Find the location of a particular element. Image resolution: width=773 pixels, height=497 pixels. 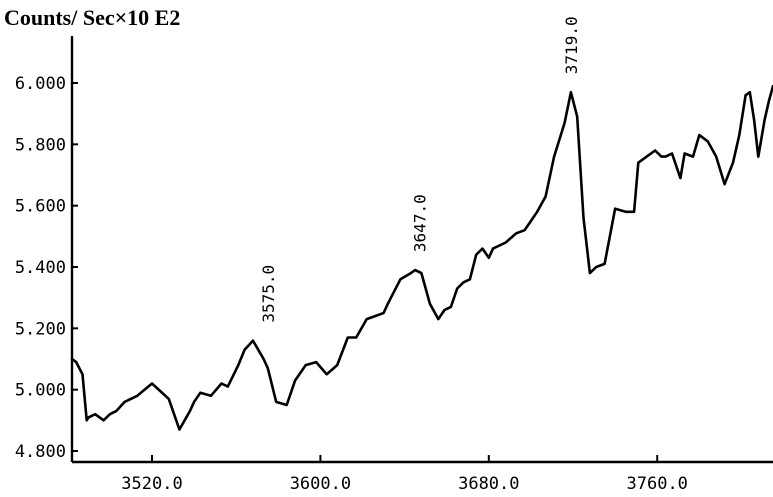

x-tick-label: 3680.0 is located at coordinates (488, 484).